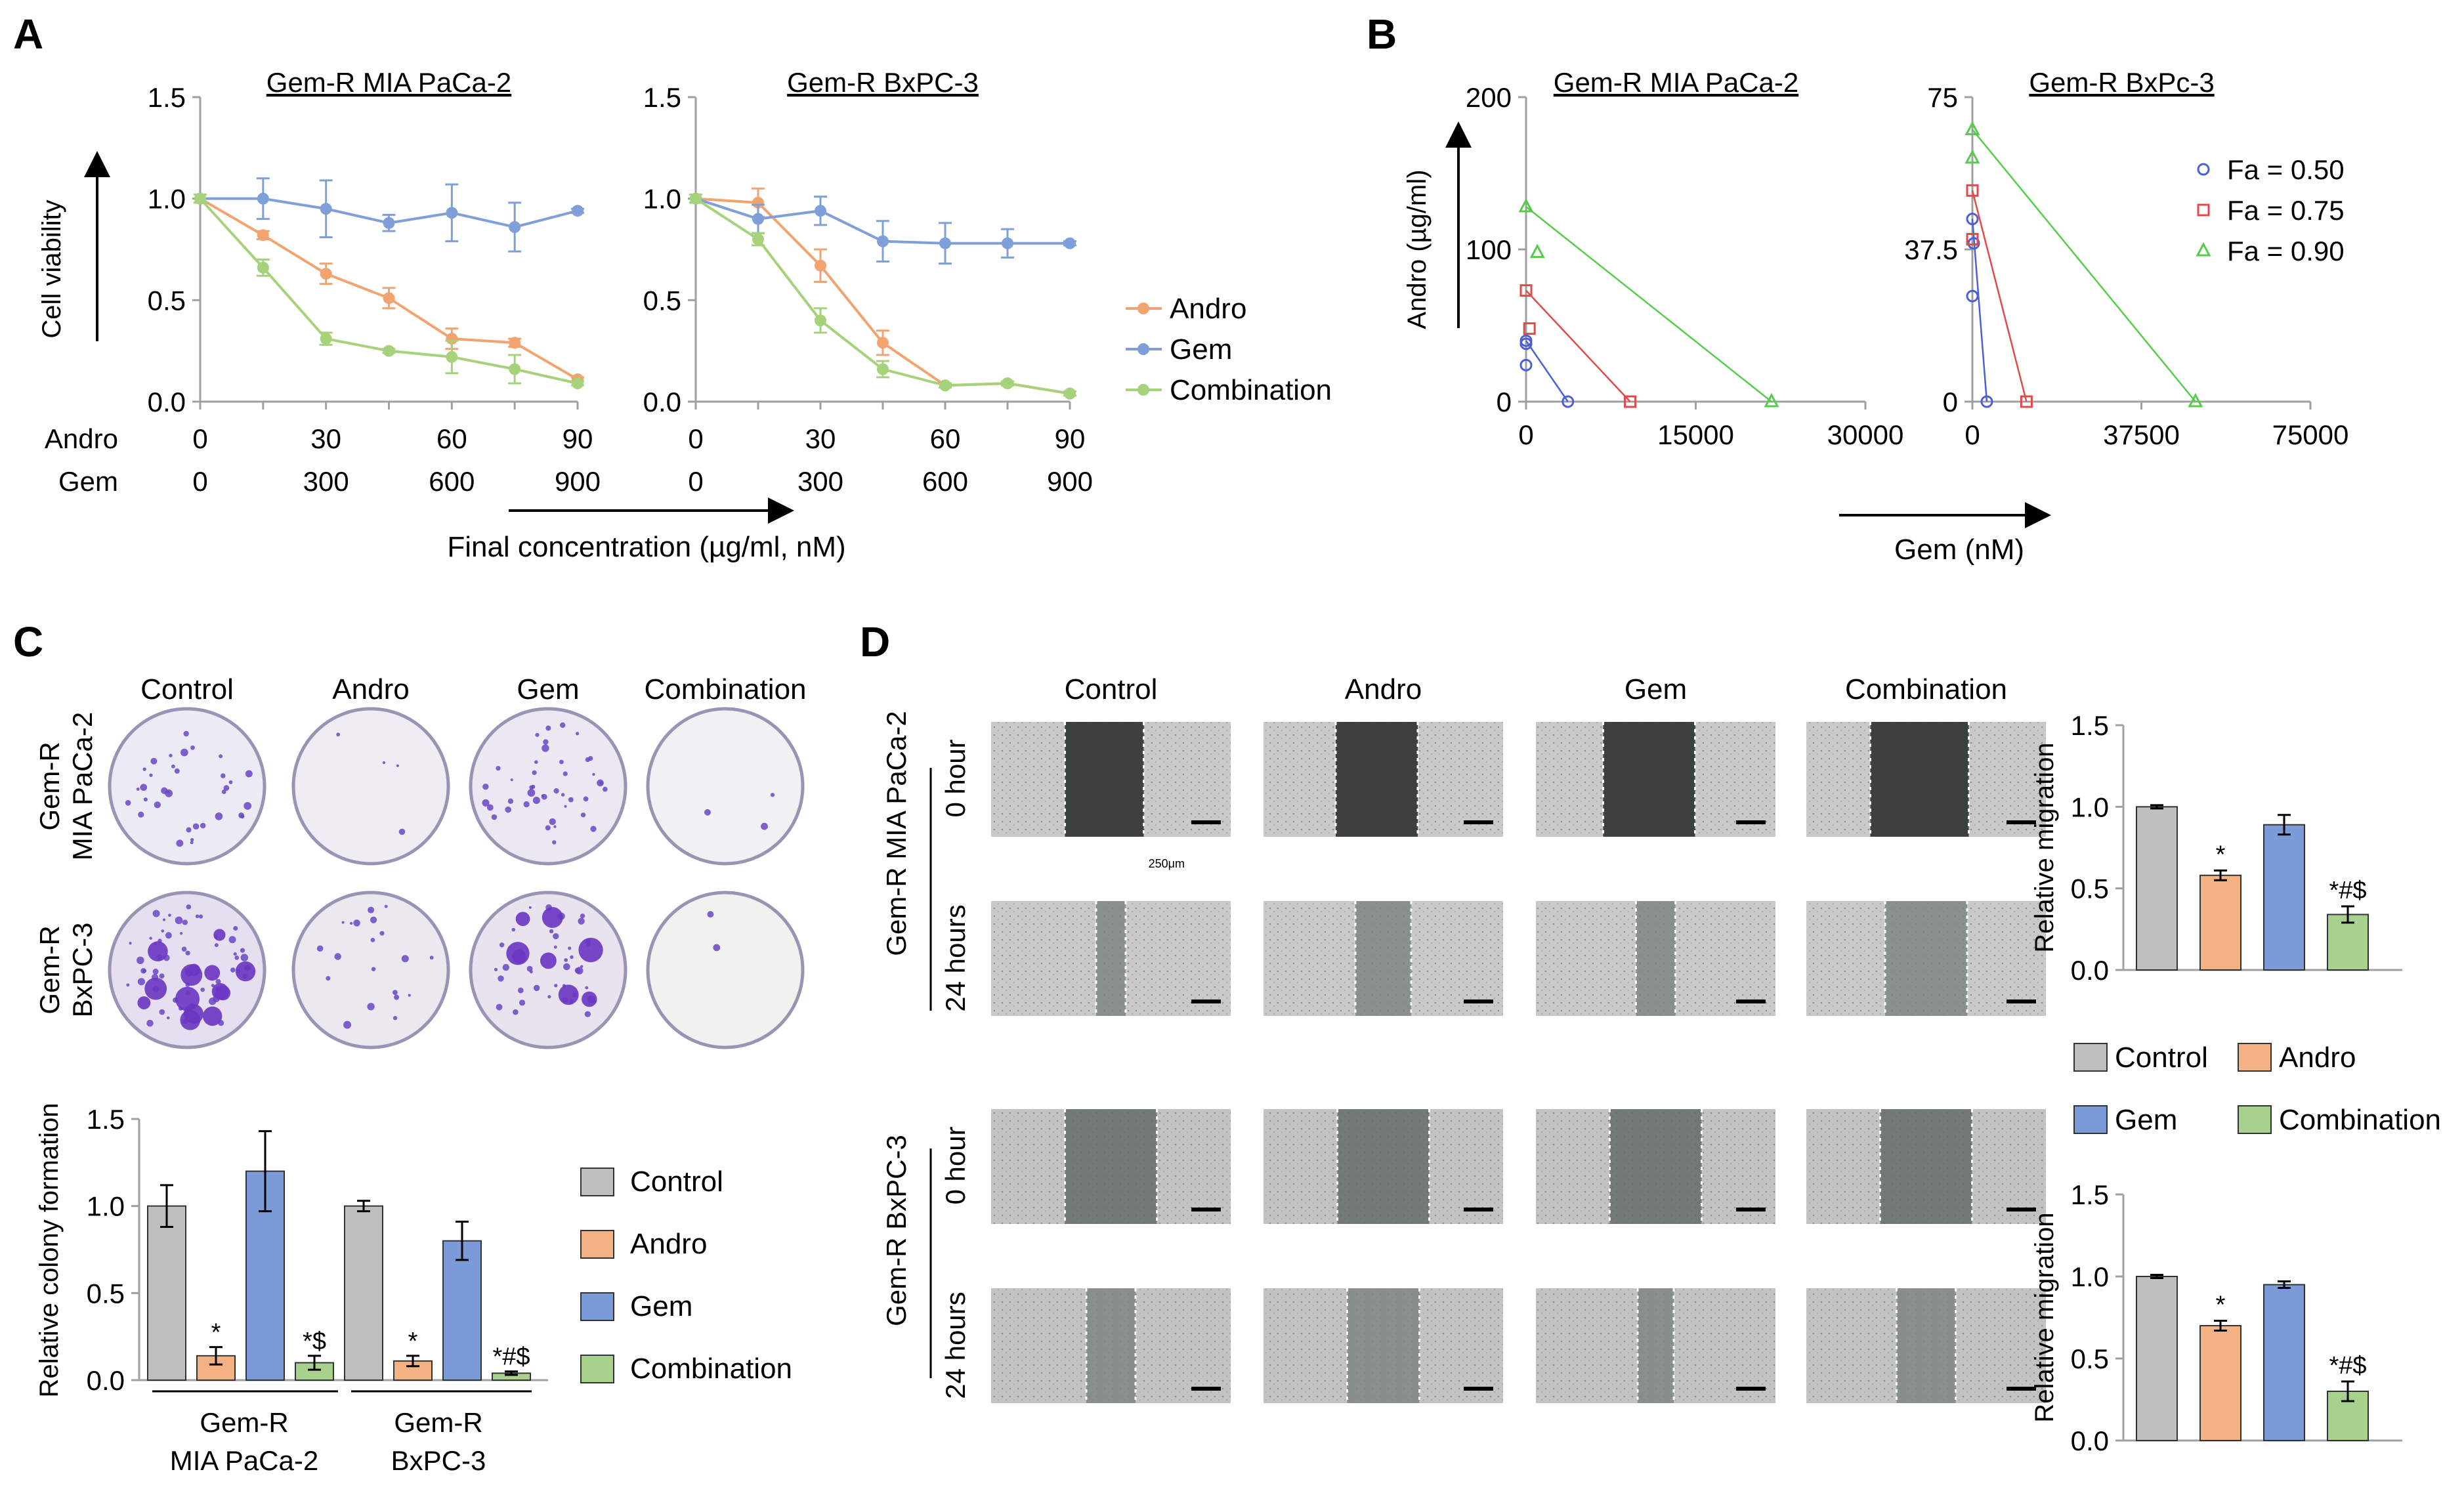 Image resolution: width=2464 pixels, height=1495 pixels. Describe the element at coordinates (1070, 243) in the screenshot. I see `a2-gem-point` at that location.